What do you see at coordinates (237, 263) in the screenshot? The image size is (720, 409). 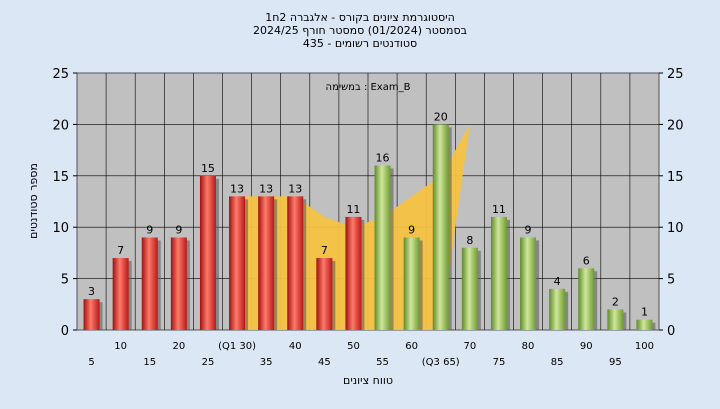 I see `bar-(Q1 30)` at bounding box center [237, 263].